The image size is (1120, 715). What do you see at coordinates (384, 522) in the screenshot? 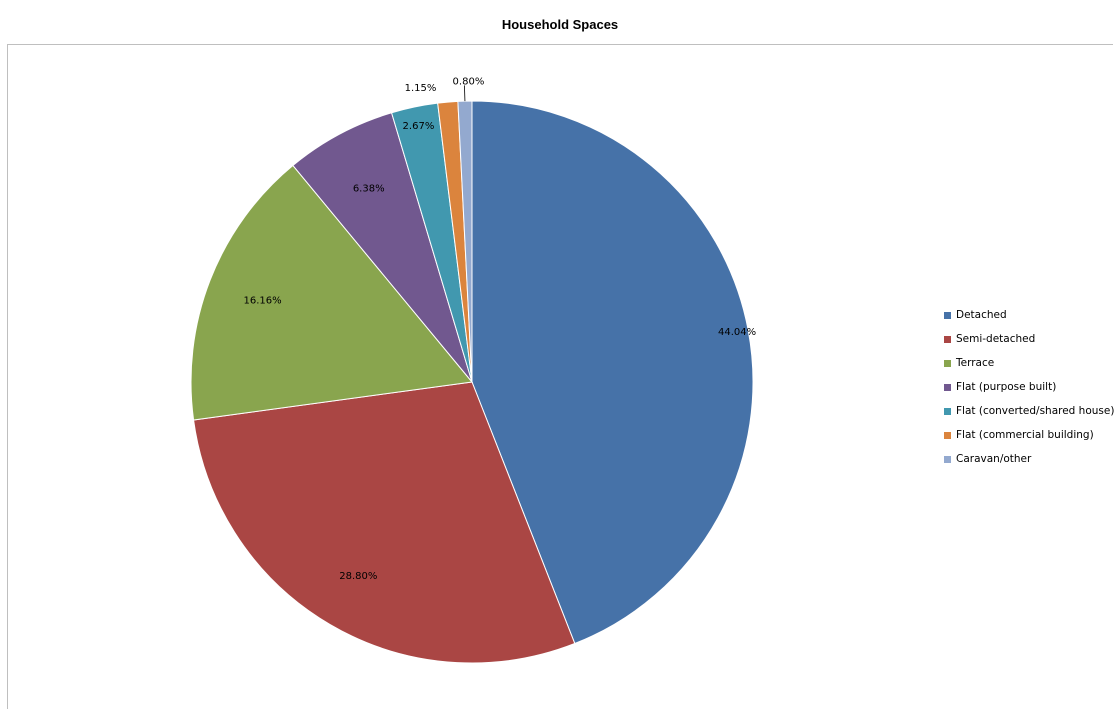
I see `pie-slice-semi-detached` at bounding box center [384, 522].